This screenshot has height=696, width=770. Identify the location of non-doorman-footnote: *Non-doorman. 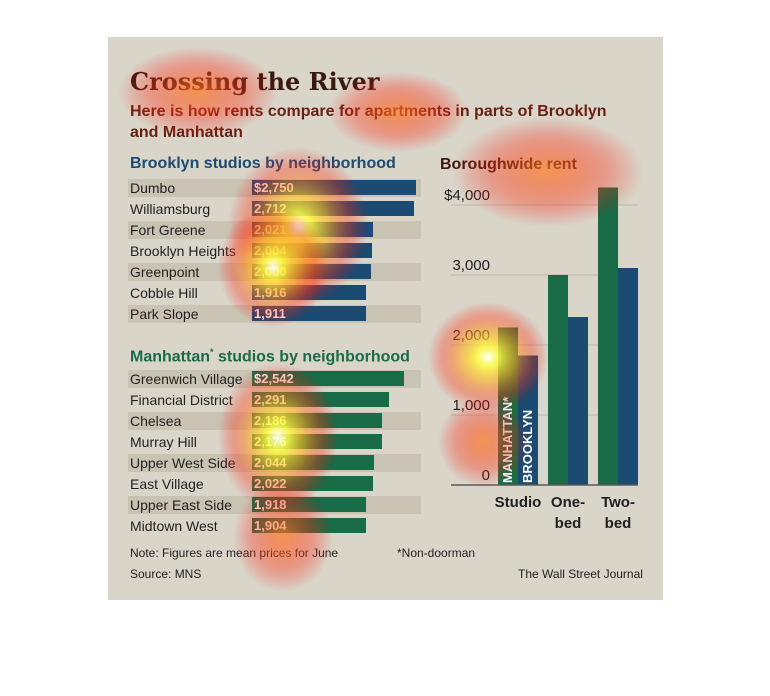
(436, 553).